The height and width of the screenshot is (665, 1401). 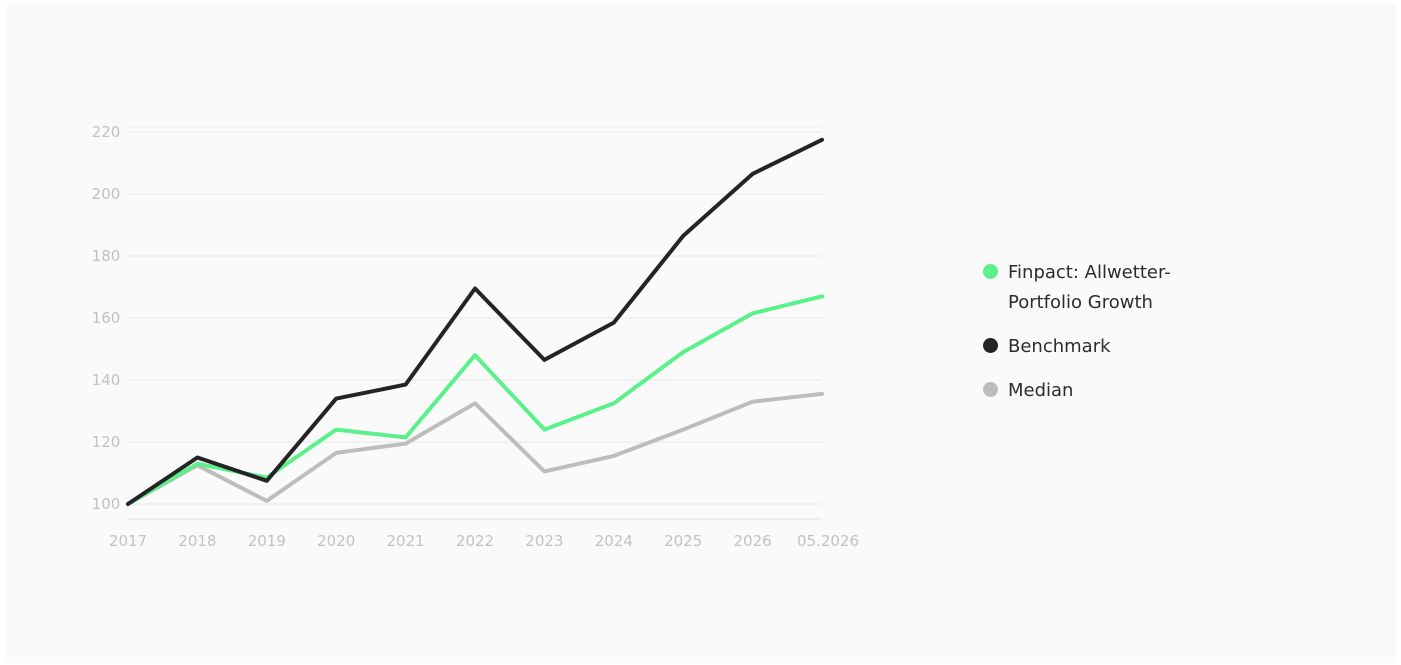 What do you see at coordinates (1059, 346) in the screenshot?
I see `legend-label-series-2: Benchmark` at bounding box center [1059, 346].